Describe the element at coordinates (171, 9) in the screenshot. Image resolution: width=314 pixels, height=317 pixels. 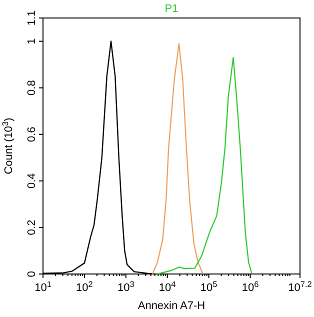
I see `chart-title: P1` at that location.